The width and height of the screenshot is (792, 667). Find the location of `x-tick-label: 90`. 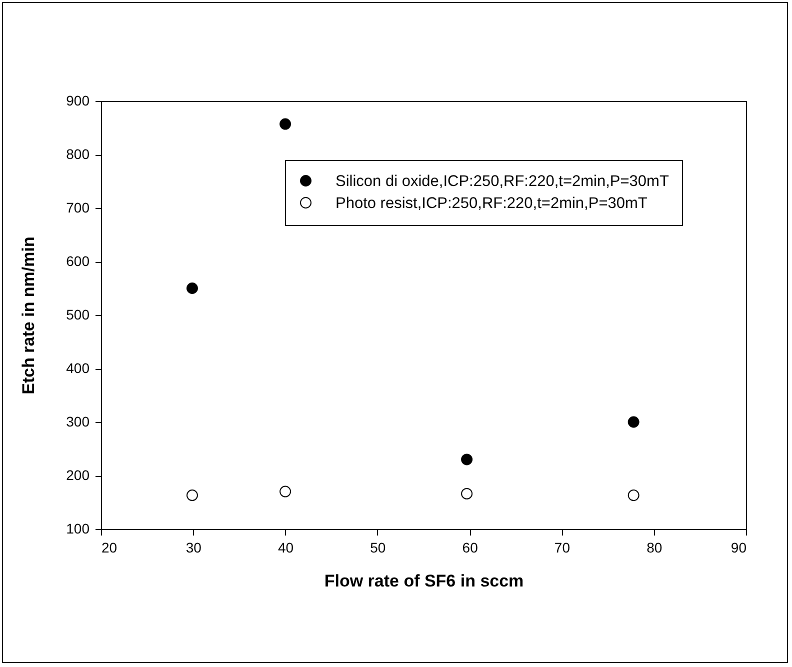

x-tick-label: 90 is located at coordinates (738, 548).